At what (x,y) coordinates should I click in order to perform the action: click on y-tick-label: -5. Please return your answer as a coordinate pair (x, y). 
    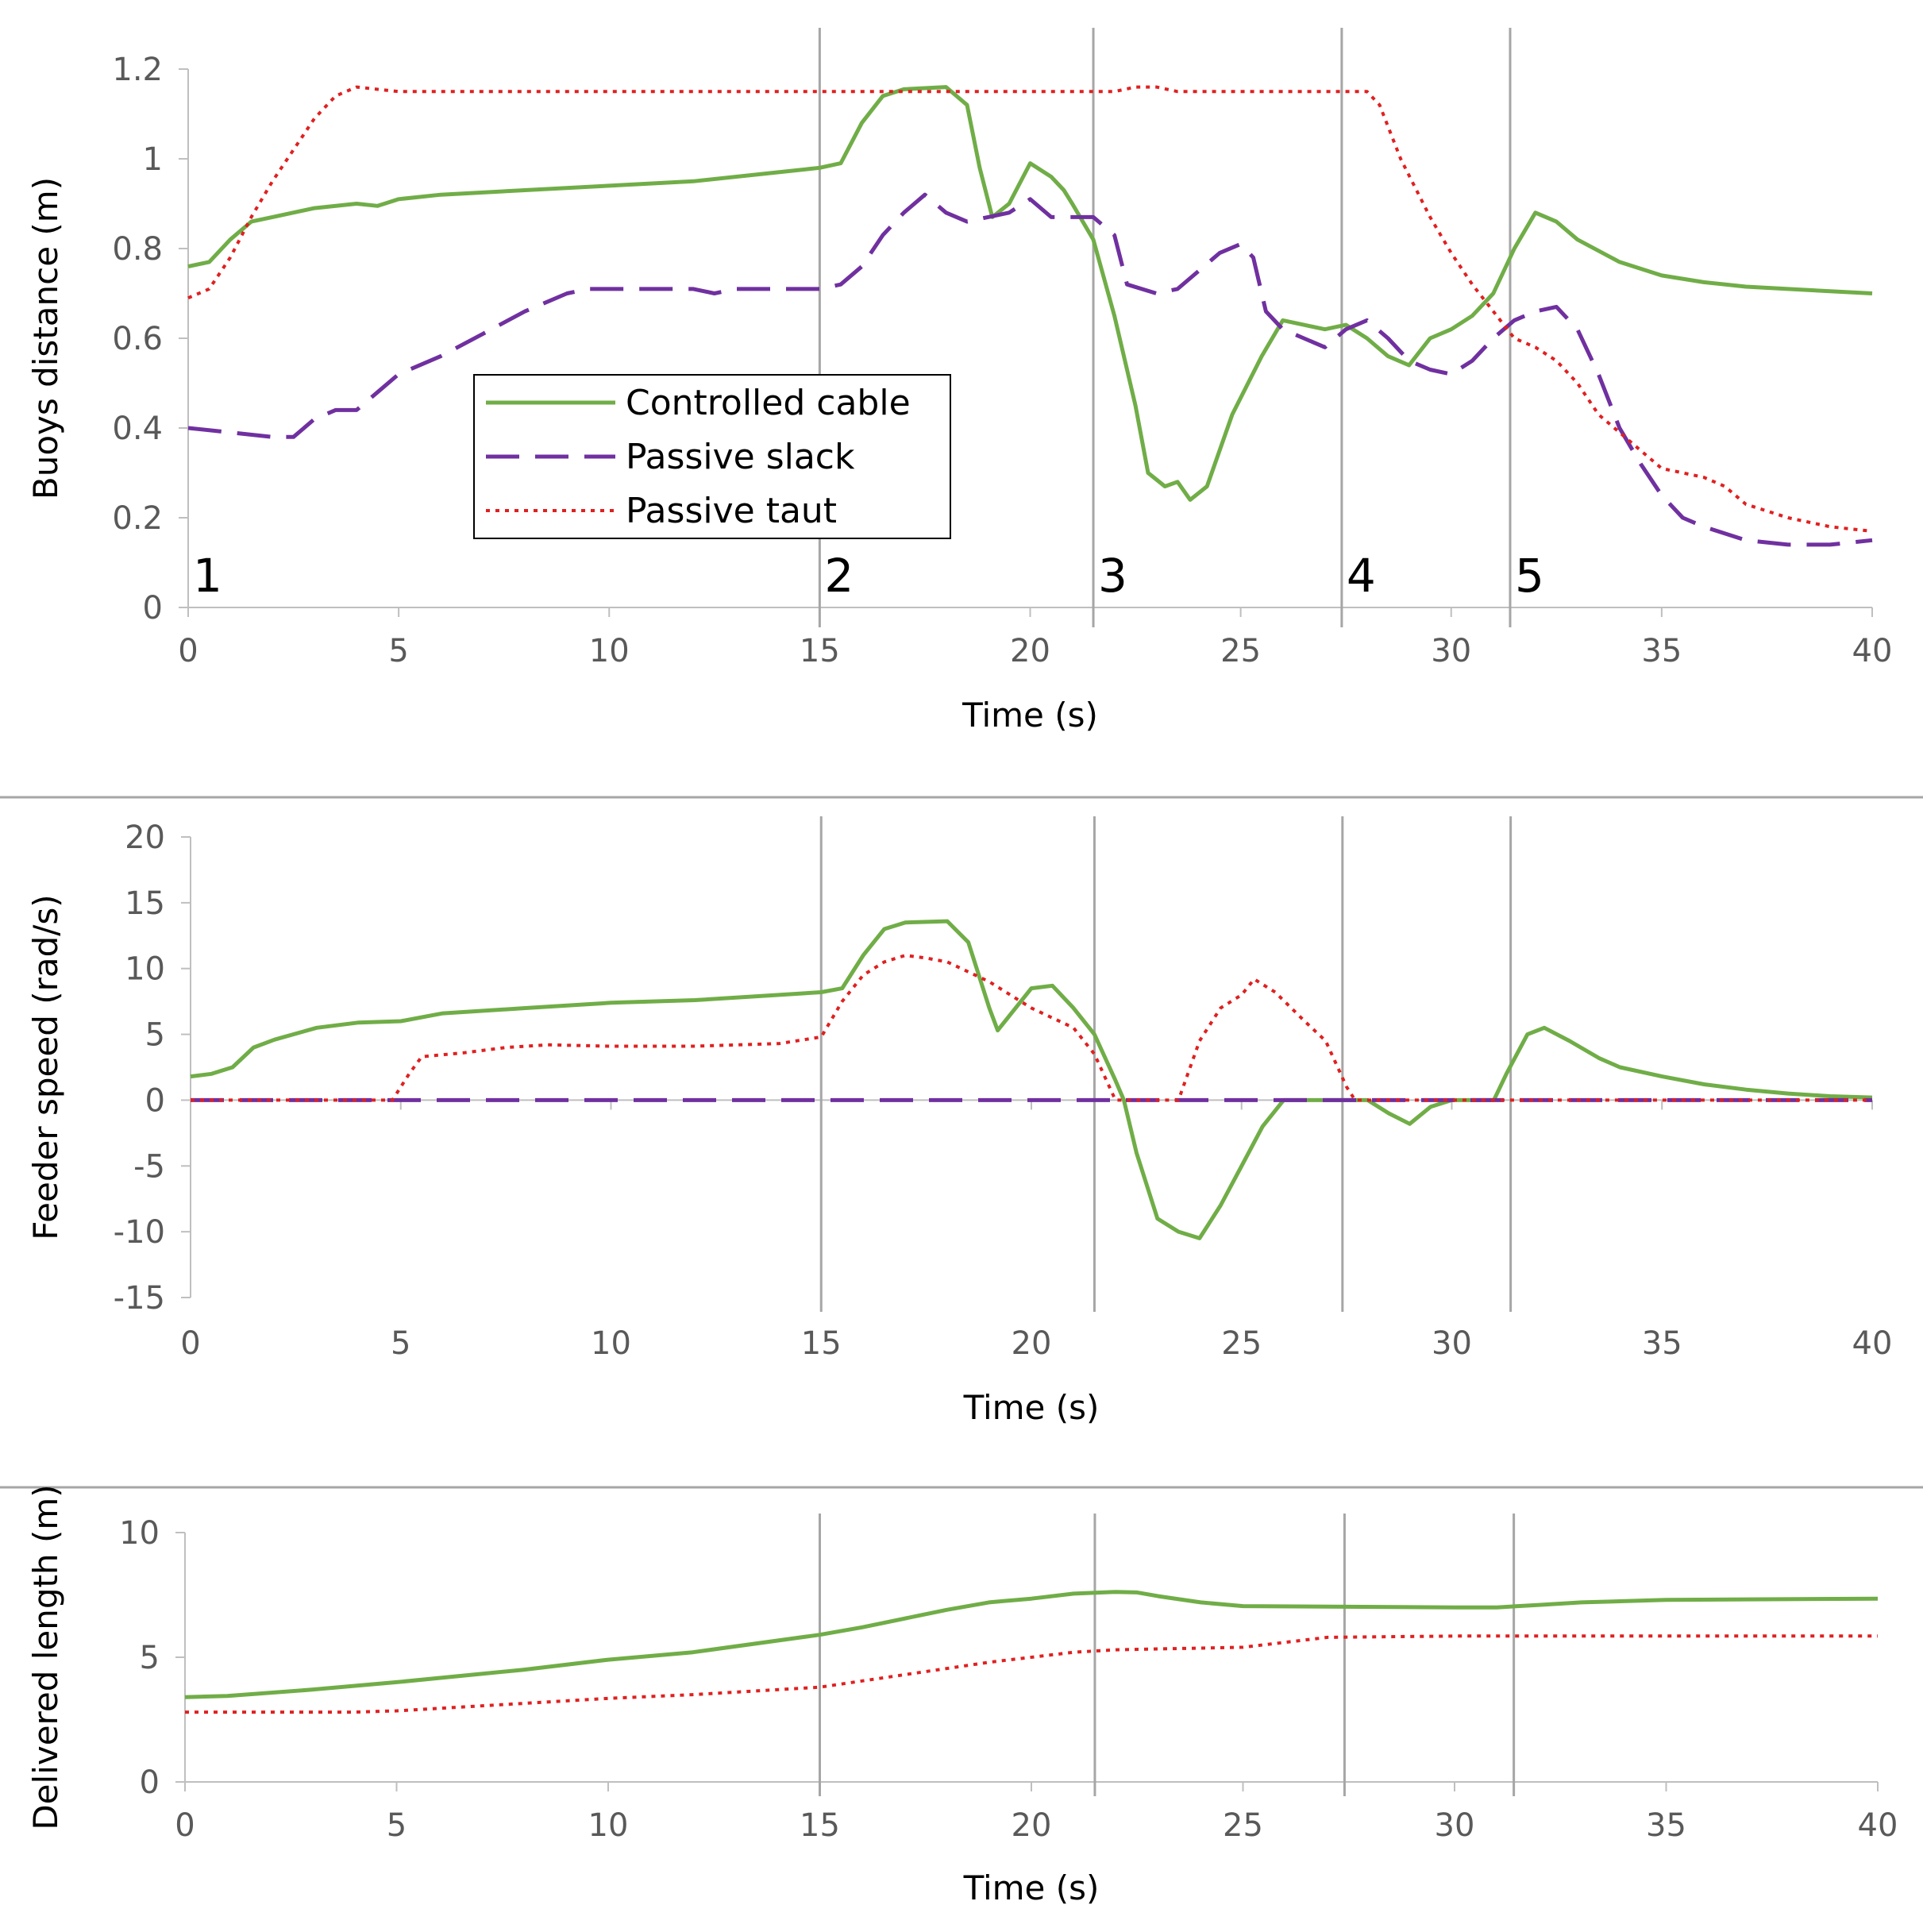
    Looking at the image, I should click on (149, 1166).